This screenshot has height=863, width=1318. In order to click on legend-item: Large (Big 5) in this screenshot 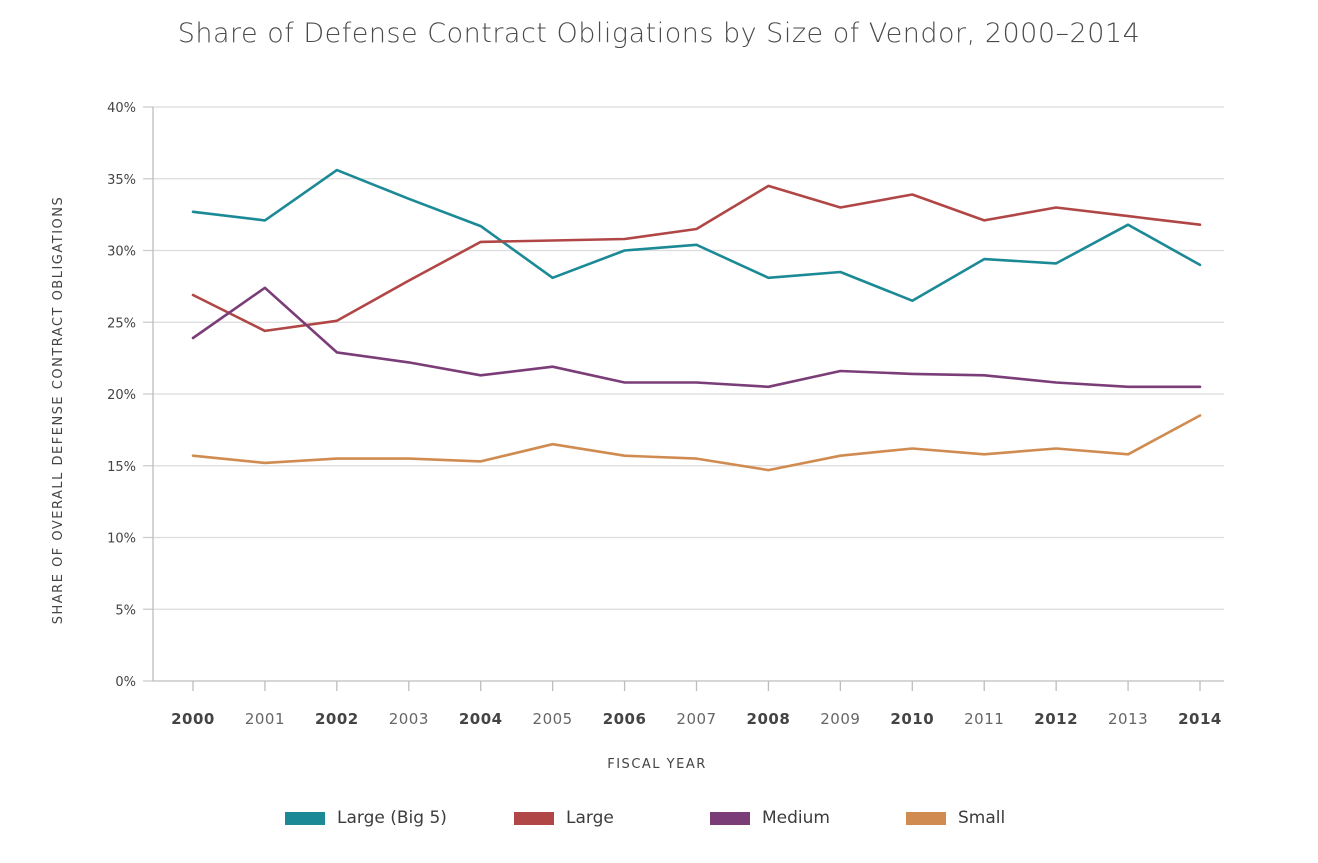, I will do `click(366, 818)`.